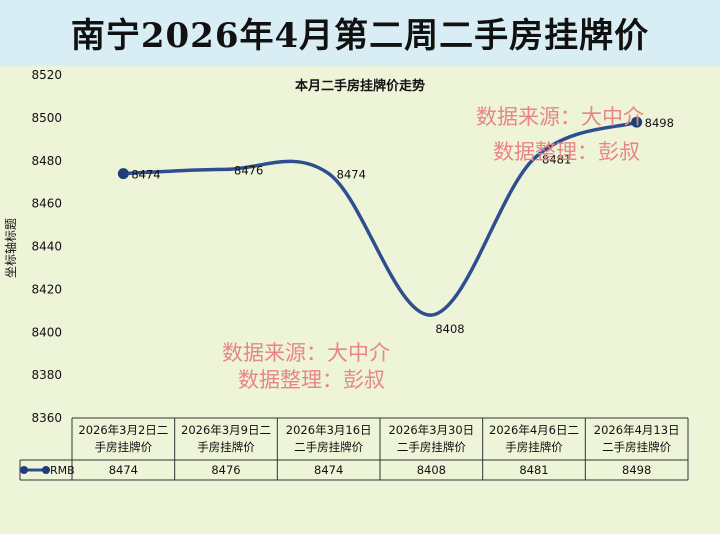 Image resolution: width=720 pixels, height=534 pixels. What do you see at coordinates (10, 248) in the screenshot?
I see `y-axis-title: 坐标轴标题` at bounding box center [10, 248].